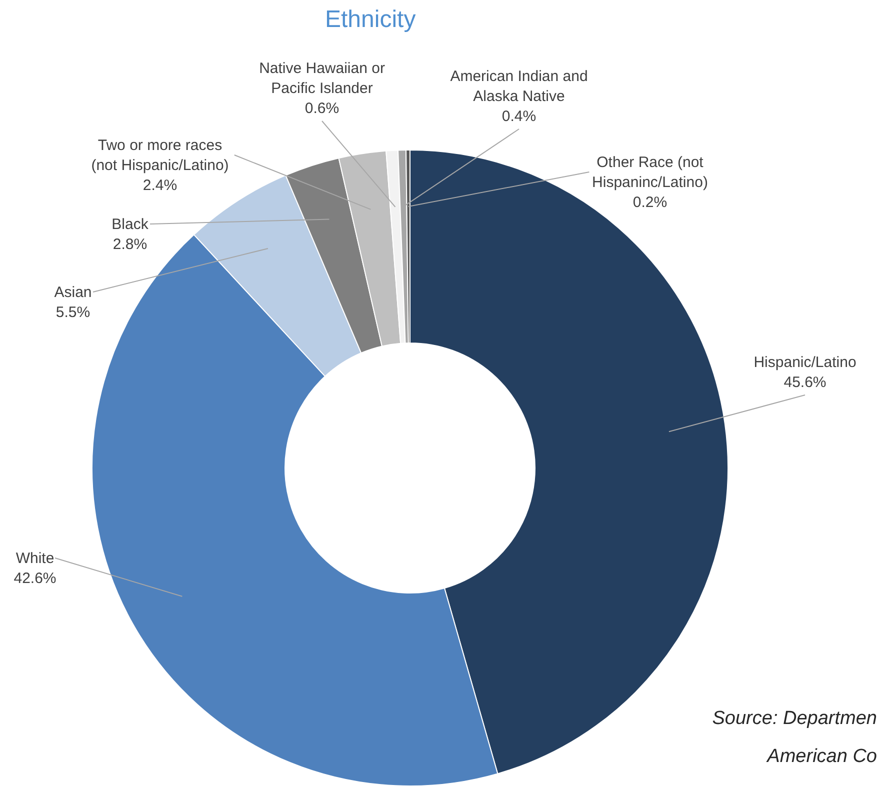 Image resolution: width=883 pixels, height=796 pixels. What do you see at coordinates (805, 382) in the screenshot?
I see `data-label: 45.6%` at bounding box center [805, 382].